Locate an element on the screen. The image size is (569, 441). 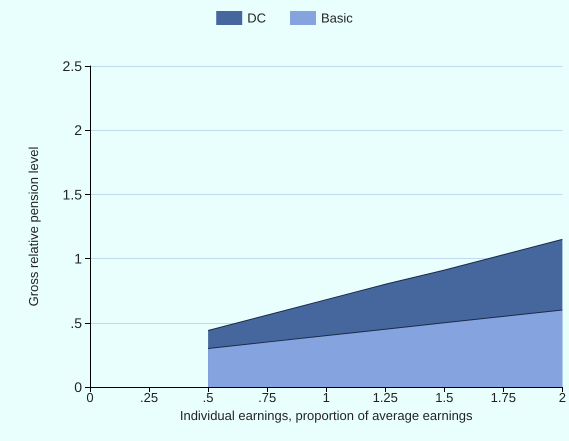
x-tick-label: .5 is located at coordinates (208, 397).